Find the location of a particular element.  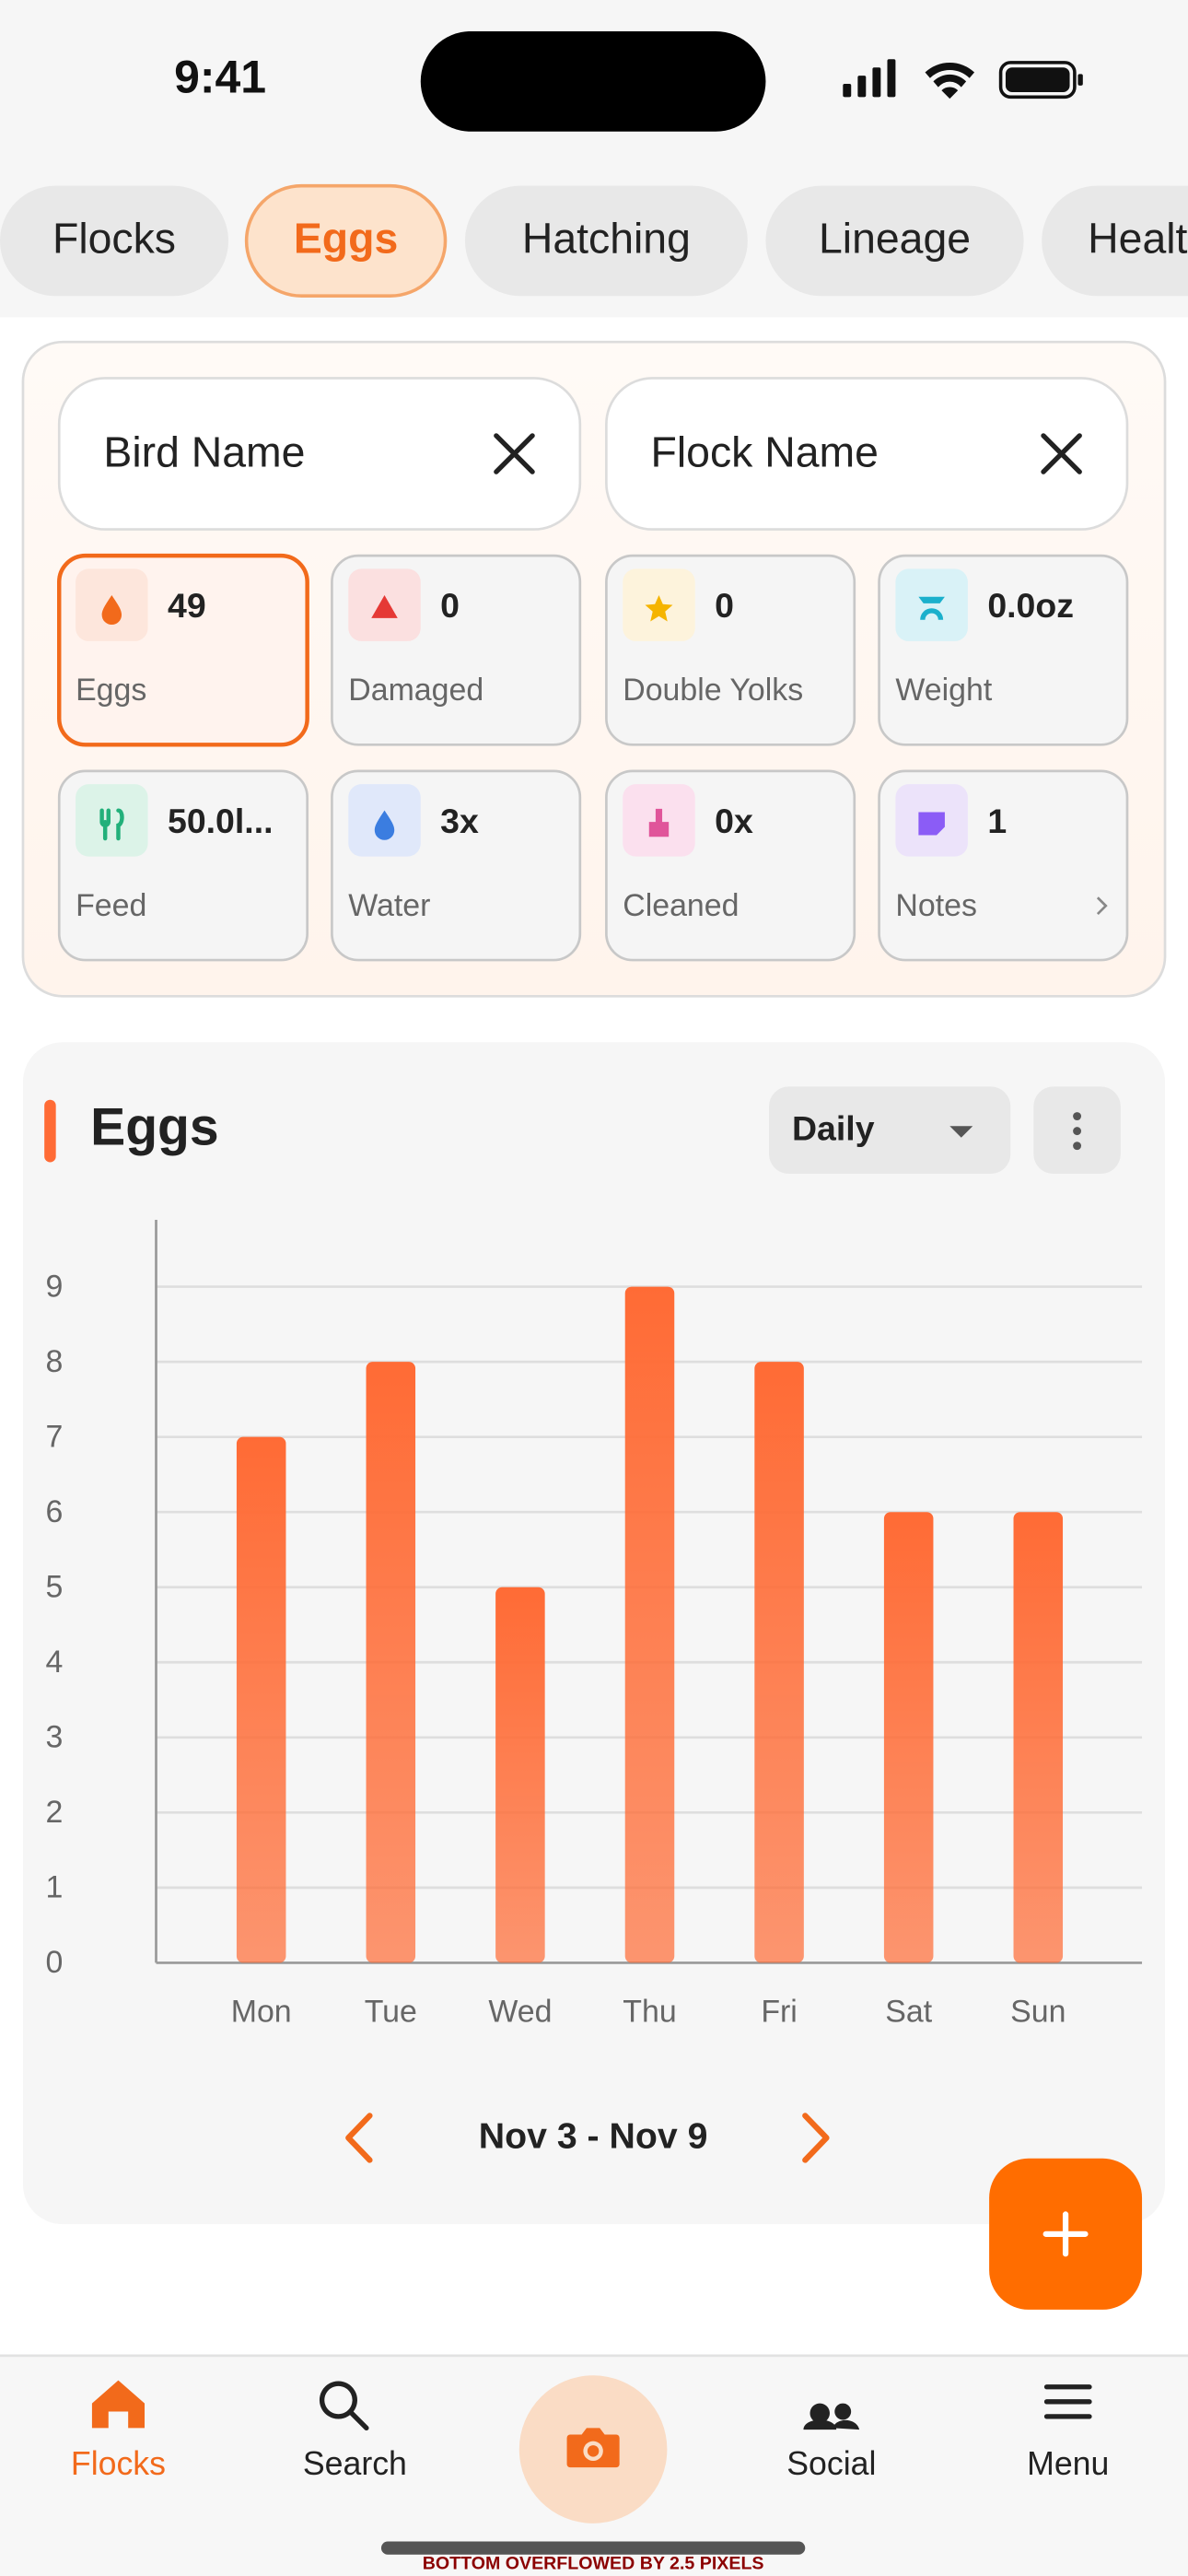

dynamic-island is located at coordinates (593, 81).